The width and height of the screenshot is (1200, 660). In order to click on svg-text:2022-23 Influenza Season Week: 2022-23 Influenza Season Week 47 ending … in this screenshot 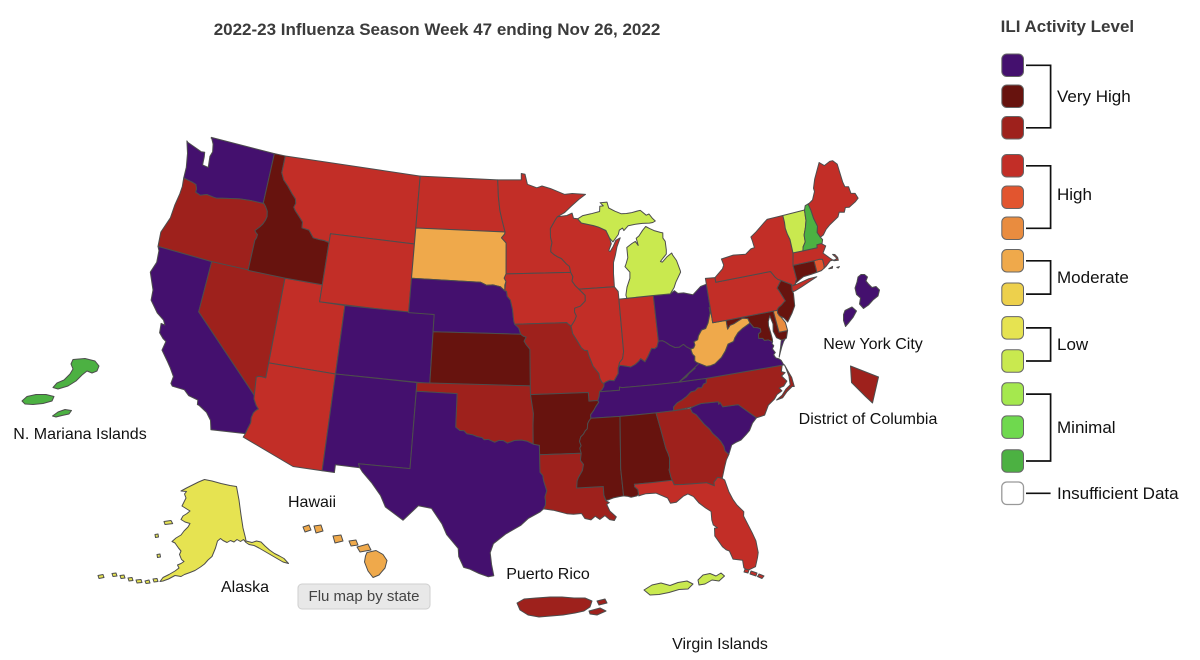, I will do `click(437, 29)`.